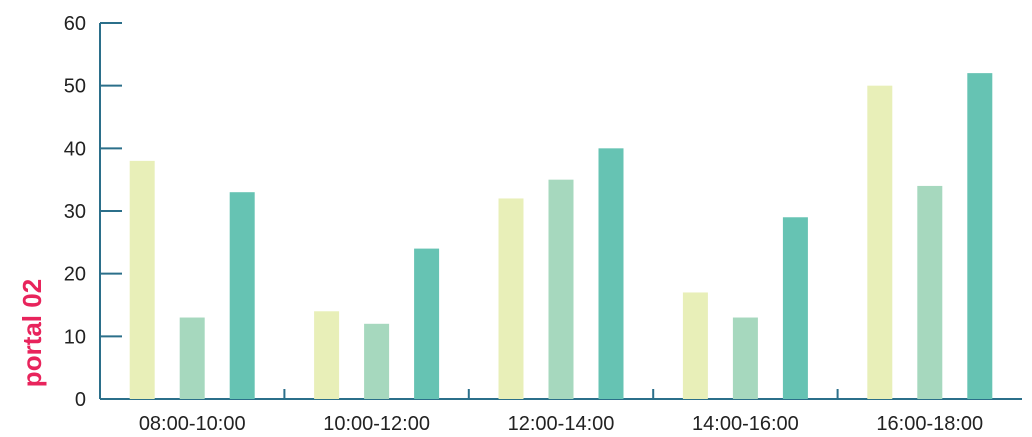 The height and width of the screenshot is (437, 1032). I want to click on y-tick-label: 20, so click(75, 275).